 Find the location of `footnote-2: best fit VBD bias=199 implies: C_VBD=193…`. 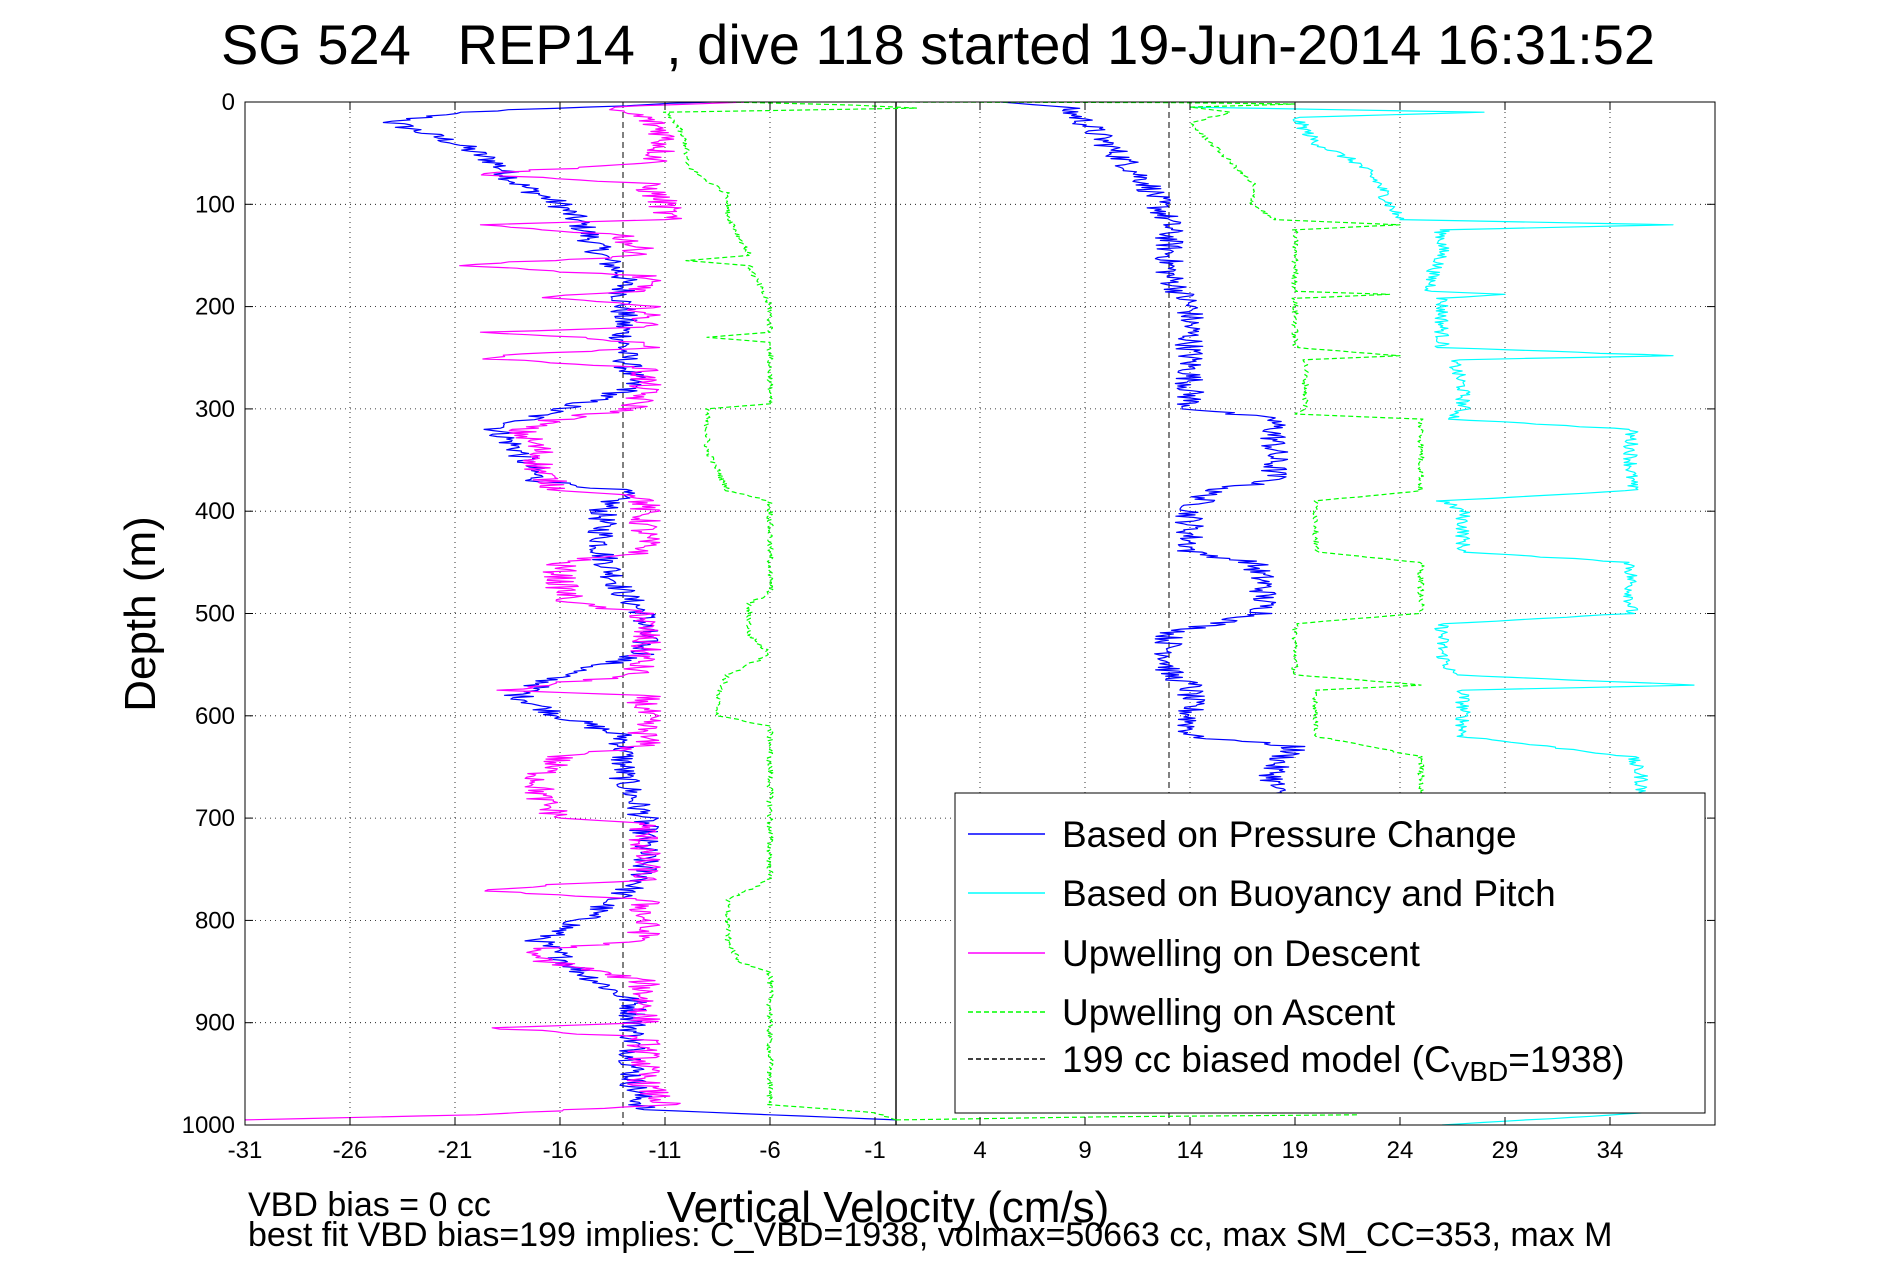

footnote-2: best fit VBD bias=199 implies: C_VBD=193… is located at coordinates (930, 1235).